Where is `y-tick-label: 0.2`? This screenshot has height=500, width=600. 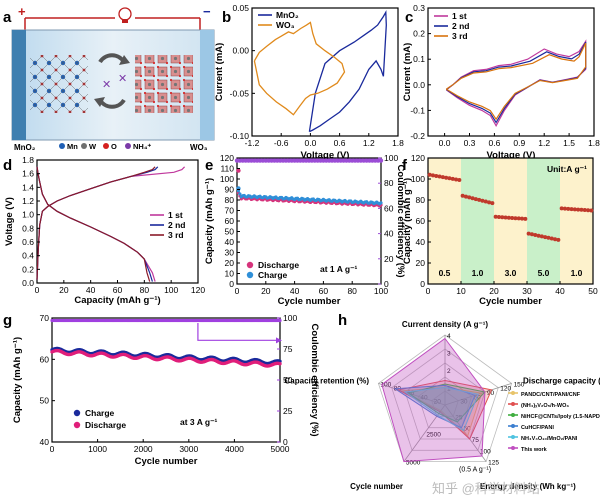 y-tick-label: 0.2 is located at coordinates (28, 269).